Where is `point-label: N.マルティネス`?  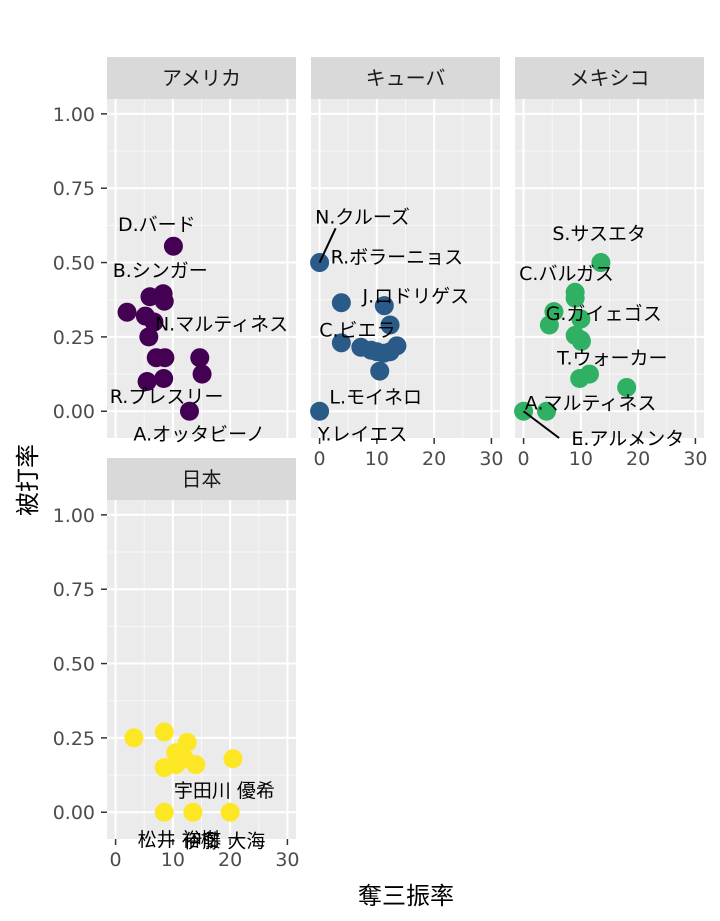
point-label: N.マルティネス is located at coordinates (221, 325).